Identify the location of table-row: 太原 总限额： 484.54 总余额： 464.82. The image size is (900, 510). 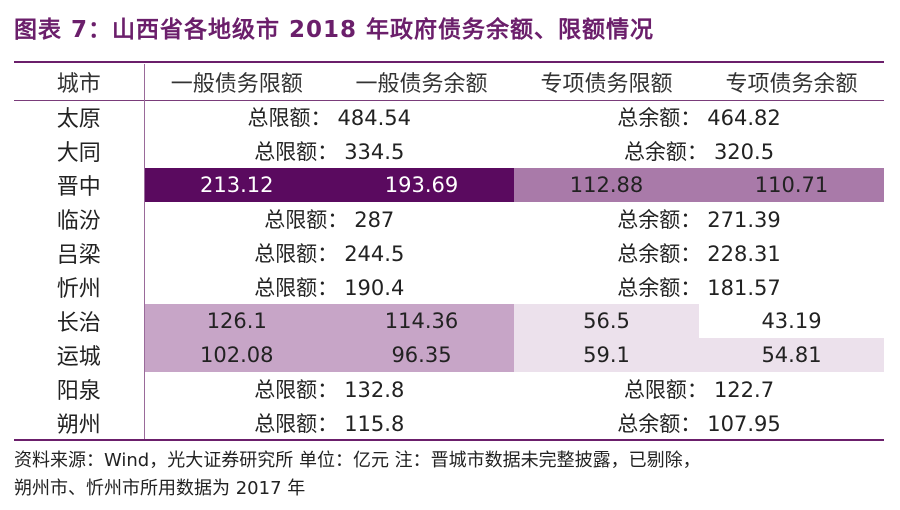
(449, 117).